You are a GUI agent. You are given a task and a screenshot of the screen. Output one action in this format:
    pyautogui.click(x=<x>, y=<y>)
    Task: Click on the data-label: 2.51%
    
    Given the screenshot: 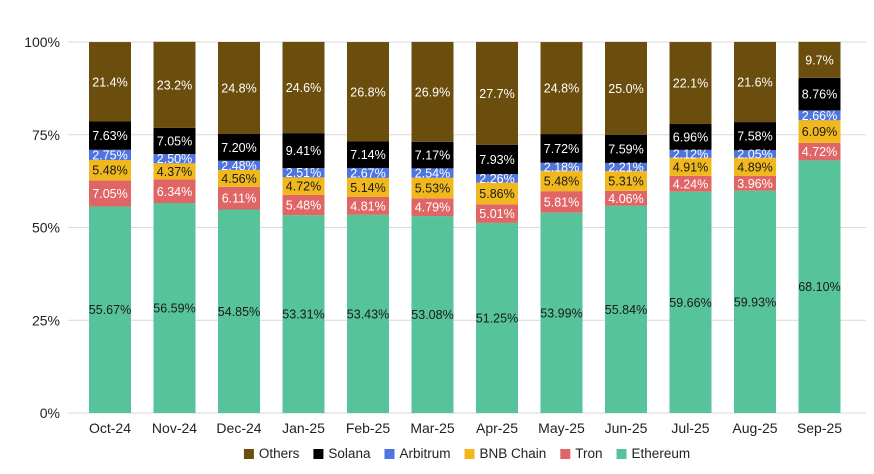 What is the action you would take?
    pyautogui.click(x=303, y=173)
    